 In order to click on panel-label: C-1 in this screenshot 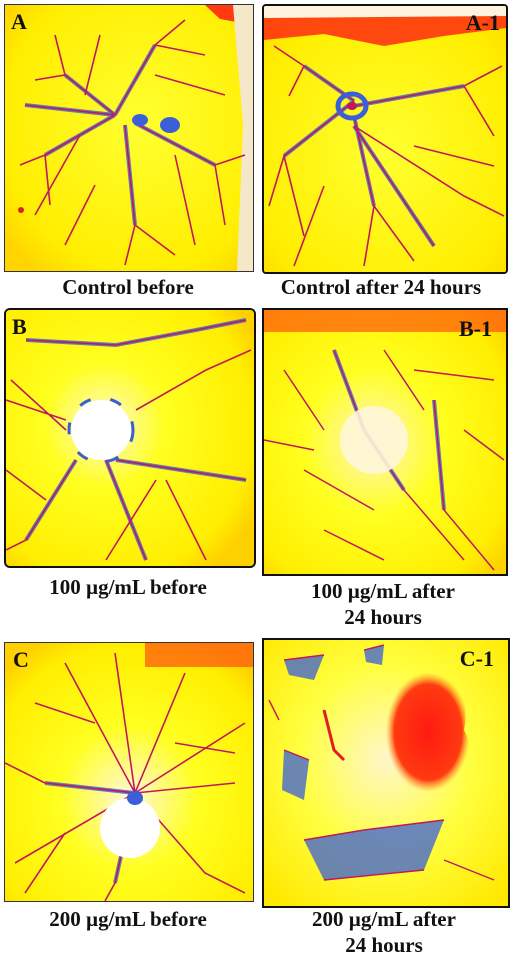, I will do `click(476, 658)`.